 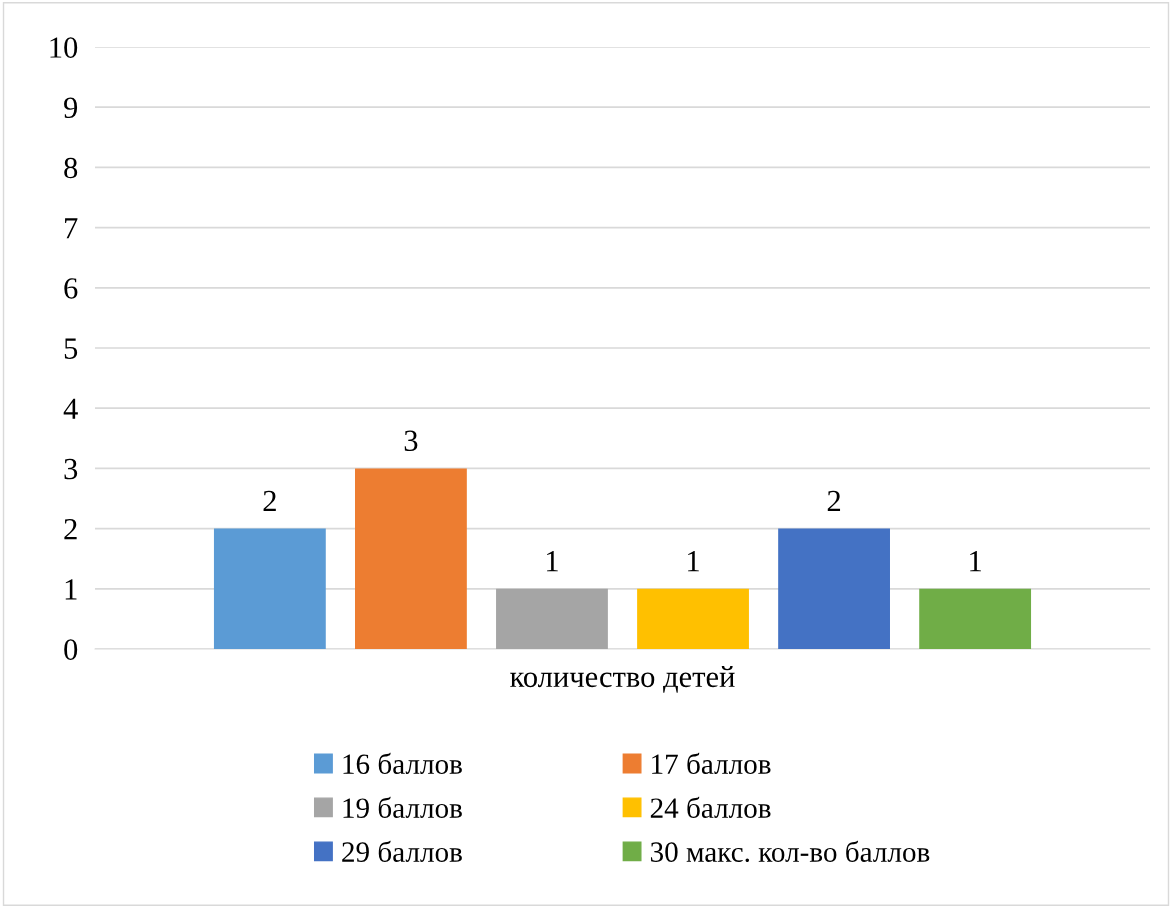 What do you see at coordinates (622, 679) in the screenshot?
I see `x-tick-label: количество детей` at bounding box center [622, 679].